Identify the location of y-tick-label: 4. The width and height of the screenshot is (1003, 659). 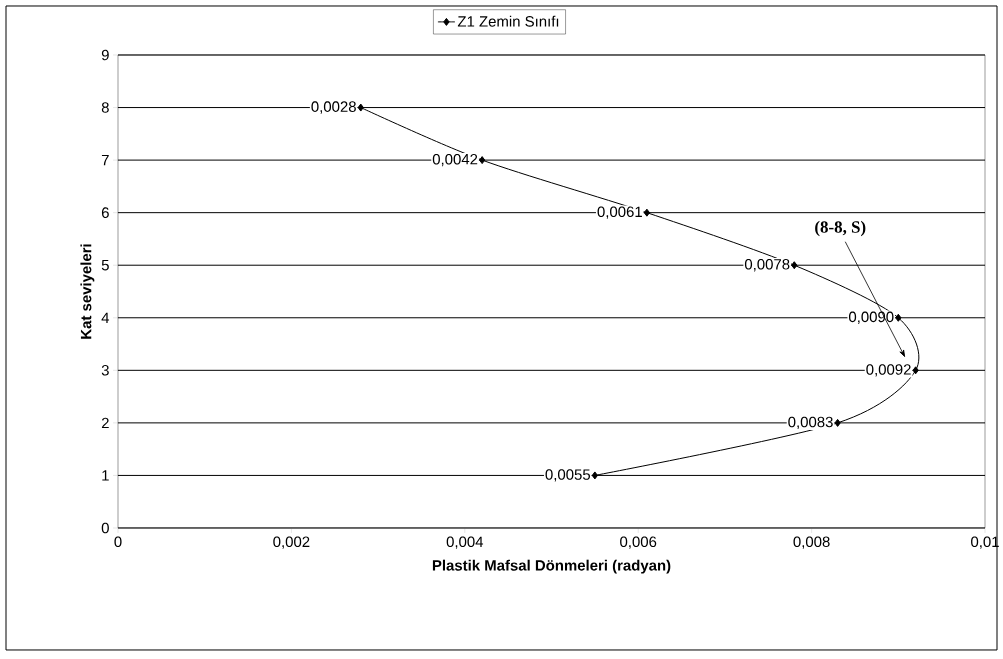
(105, 317).